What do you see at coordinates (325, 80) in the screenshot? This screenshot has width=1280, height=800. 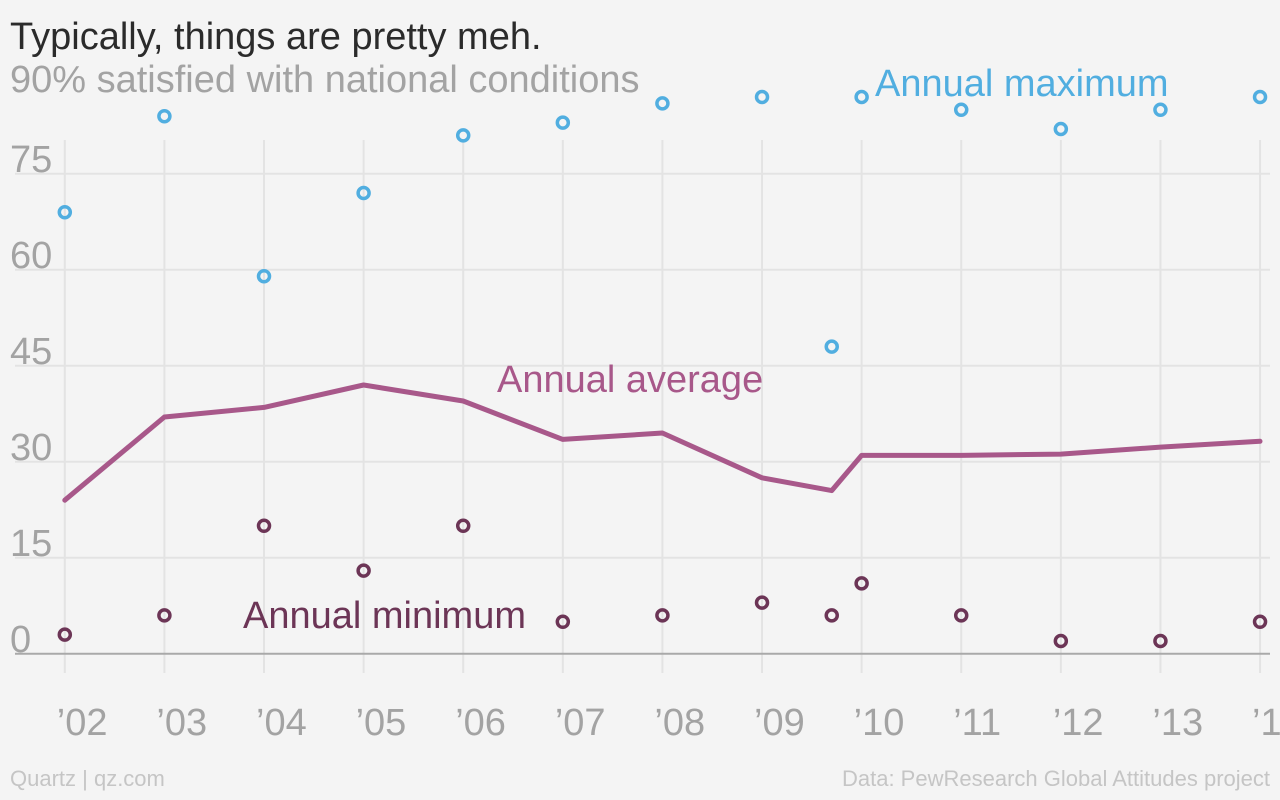 I see `y-axis-label: 90% satisfied with national conditions` at bounding box center [325, 80].